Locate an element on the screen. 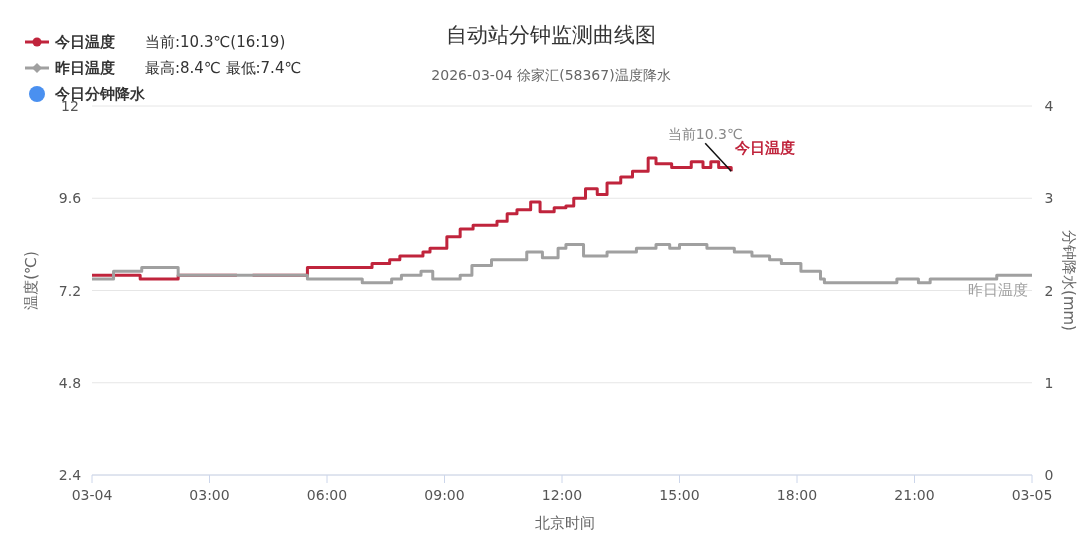 The width and height of the screenshot is (1080, 558). y-tick-label: 2.4 is located at coordinates (70, 475).